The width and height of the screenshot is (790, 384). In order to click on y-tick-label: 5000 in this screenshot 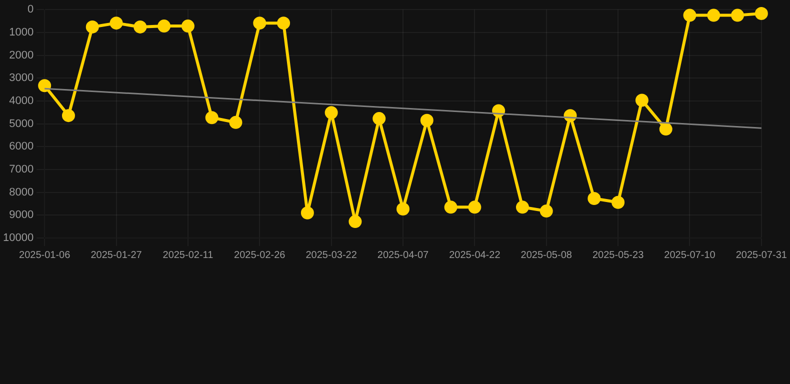, I will do `click(21, 124)`.